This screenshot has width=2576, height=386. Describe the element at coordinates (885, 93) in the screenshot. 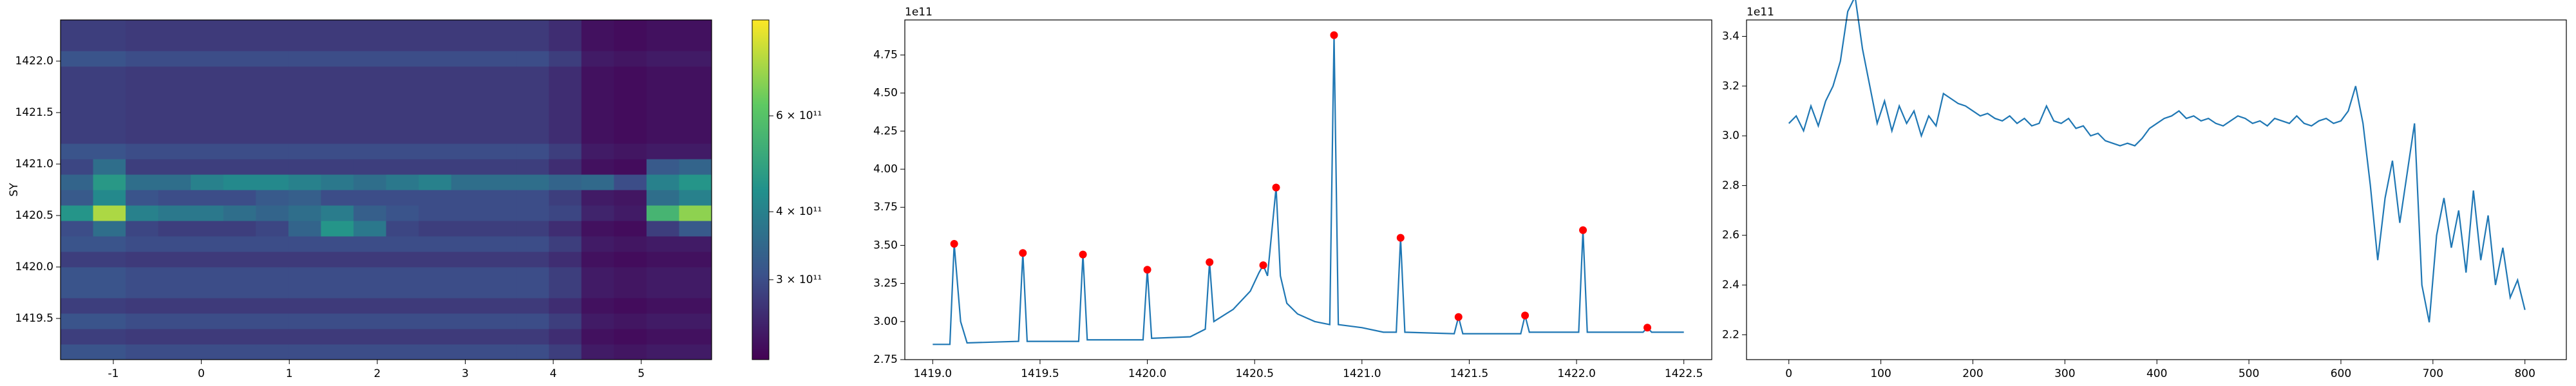

I see `y-tick-label: 4.50` at that location.